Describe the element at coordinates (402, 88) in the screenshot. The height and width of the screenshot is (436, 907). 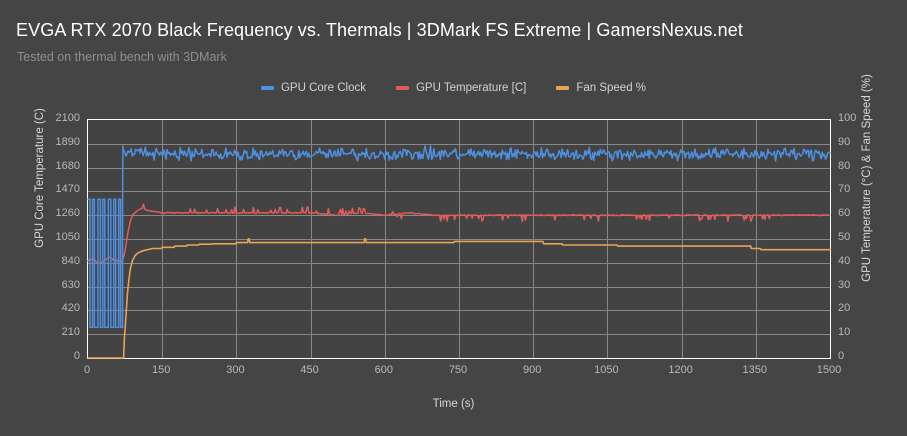
I see `legend-swatch-temperature` at that location.